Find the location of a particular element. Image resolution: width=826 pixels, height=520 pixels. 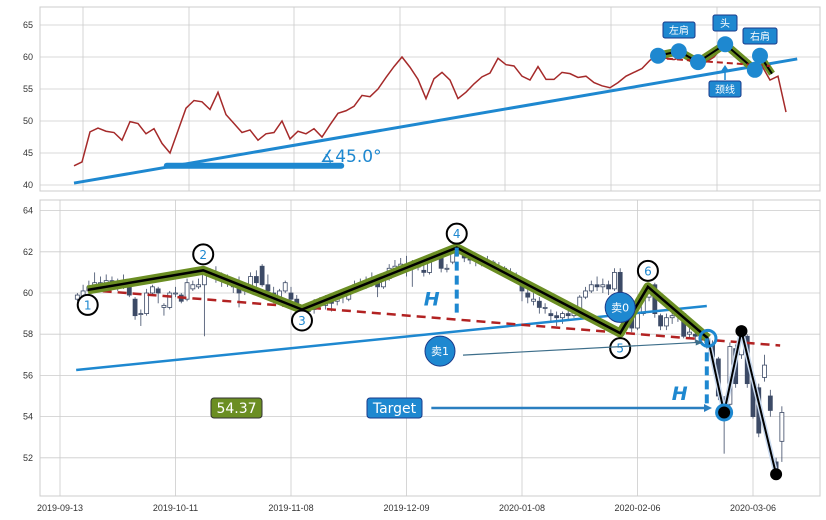

signal-label: 卖0 is located at coordinates (620, 307).